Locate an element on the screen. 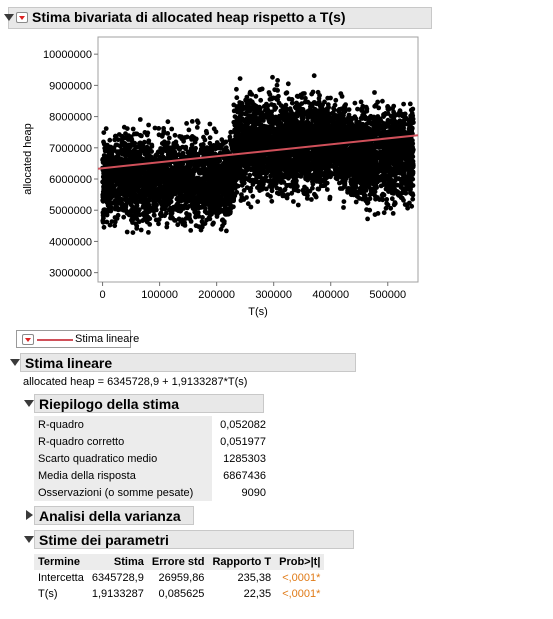 This screenshot has height=619, width=553. collapse-triangle-icon is located at coordinates (9, 17).